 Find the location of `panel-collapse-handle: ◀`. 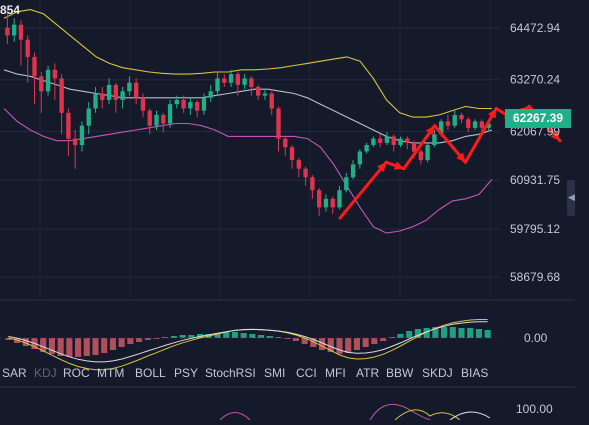

panel-collapse-handle: ◀ is located at coordinates (571, 198).